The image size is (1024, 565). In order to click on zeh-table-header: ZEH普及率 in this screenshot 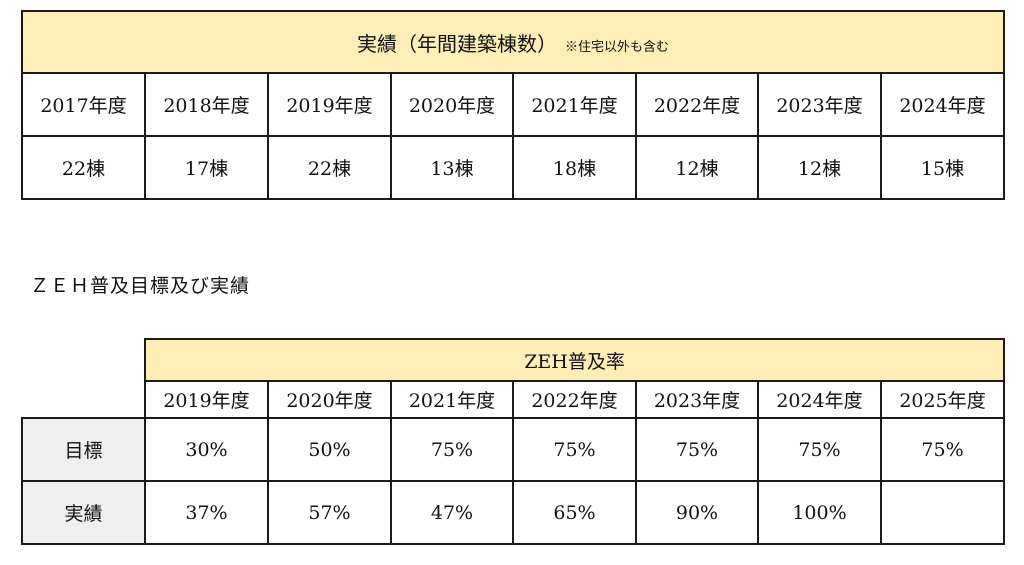, I will do `click(514, 360)`.